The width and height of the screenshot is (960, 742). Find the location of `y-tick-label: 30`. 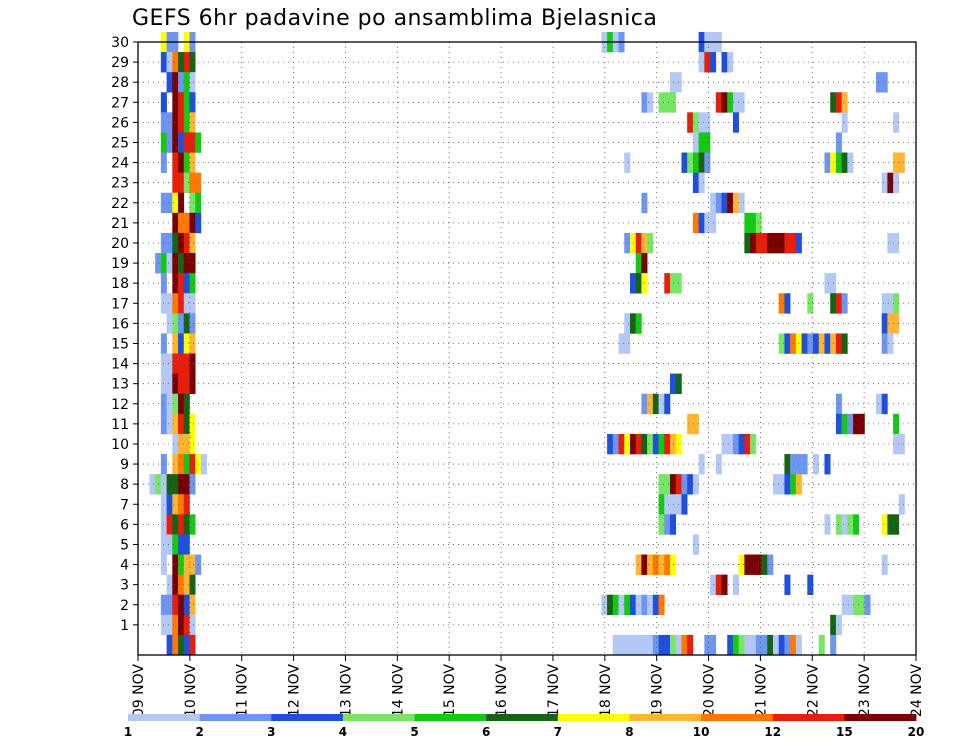

y-tick-label: 30 is located at coordinates (120, 43).